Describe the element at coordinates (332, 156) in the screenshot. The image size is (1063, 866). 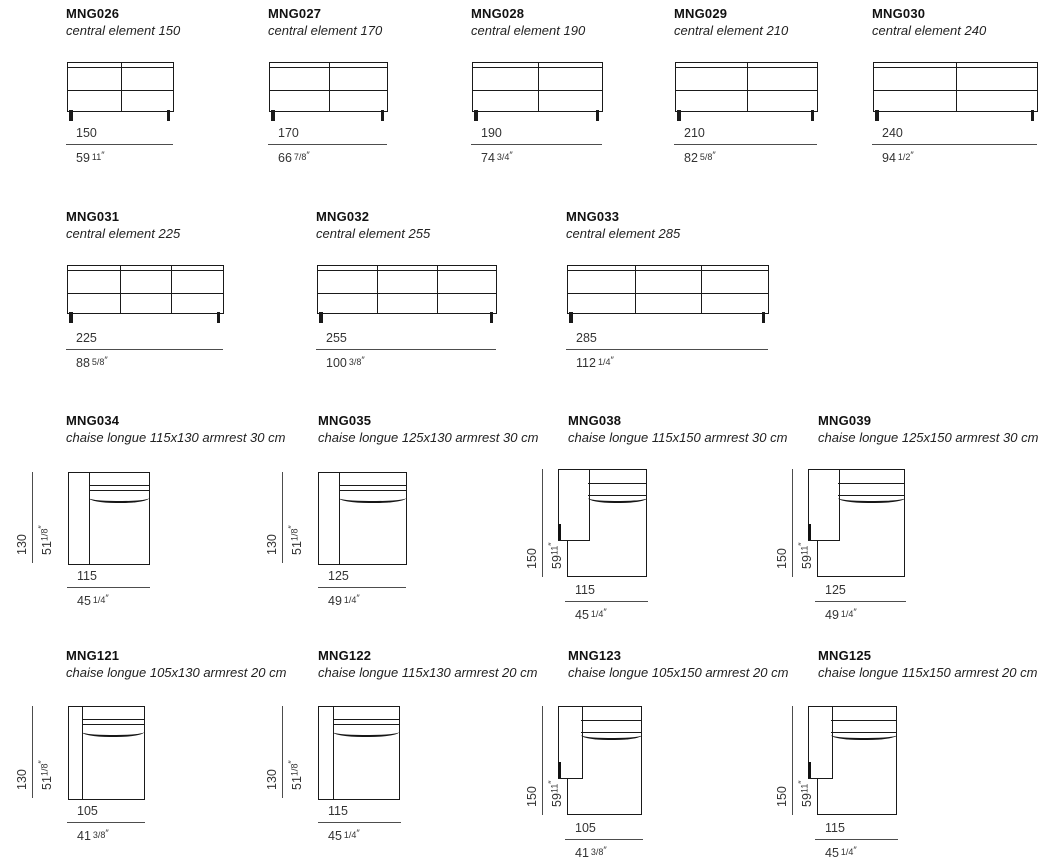
I see `width-inches: 66 7/8″` at that location.